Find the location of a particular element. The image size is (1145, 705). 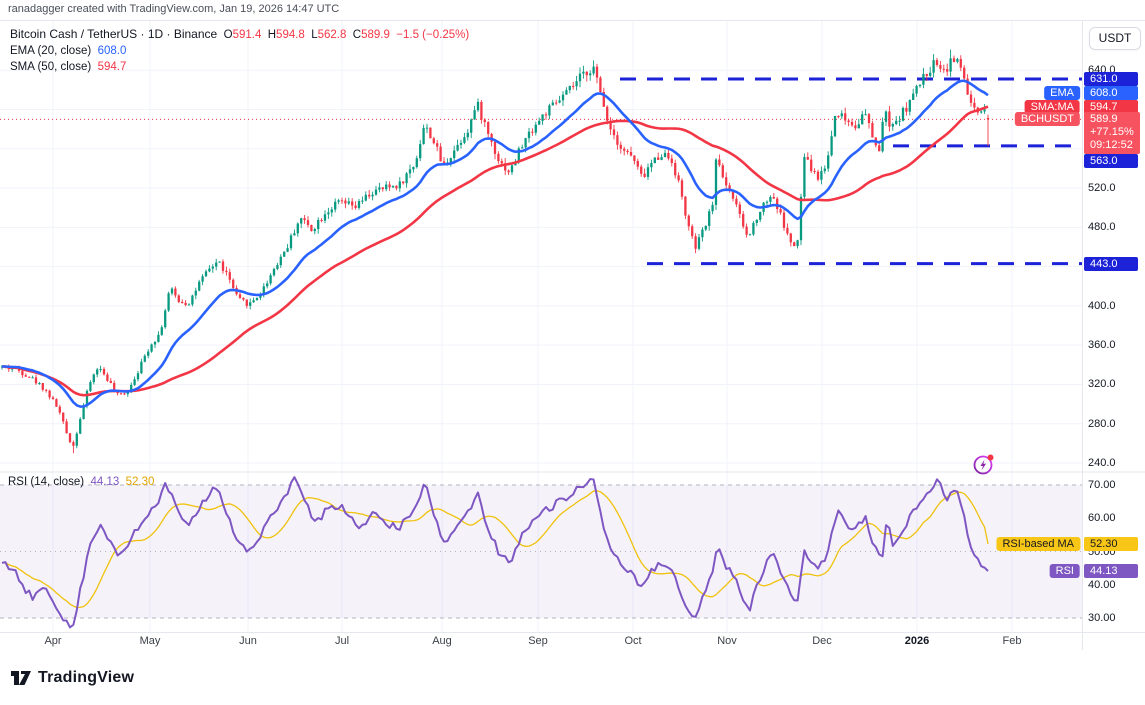

rsi-tag-label: RSI-based MA is located at coordinates (1038, 543).